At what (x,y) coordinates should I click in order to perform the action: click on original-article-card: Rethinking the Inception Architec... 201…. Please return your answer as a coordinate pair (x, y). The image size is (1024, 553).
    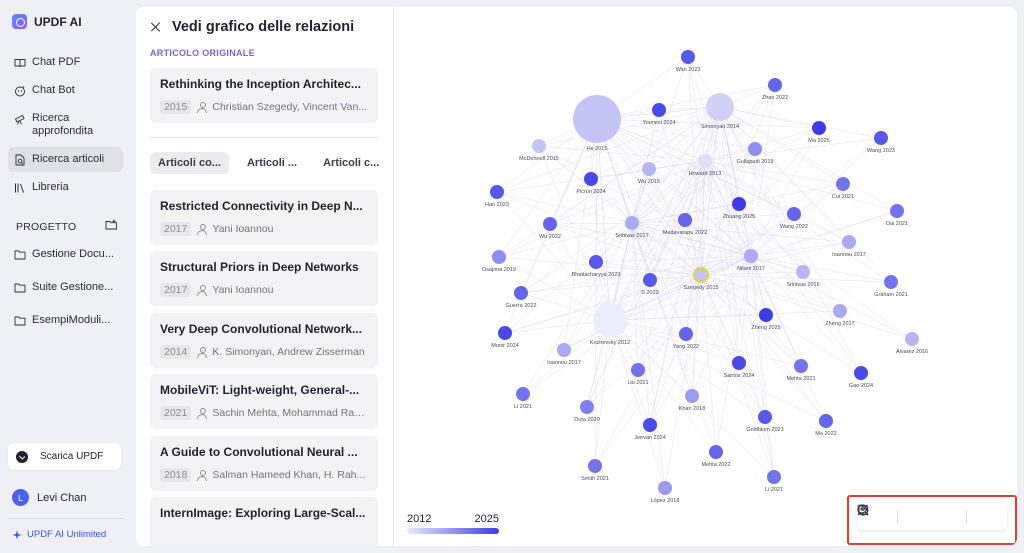
    Looking at the image, I should click on (264, 95).